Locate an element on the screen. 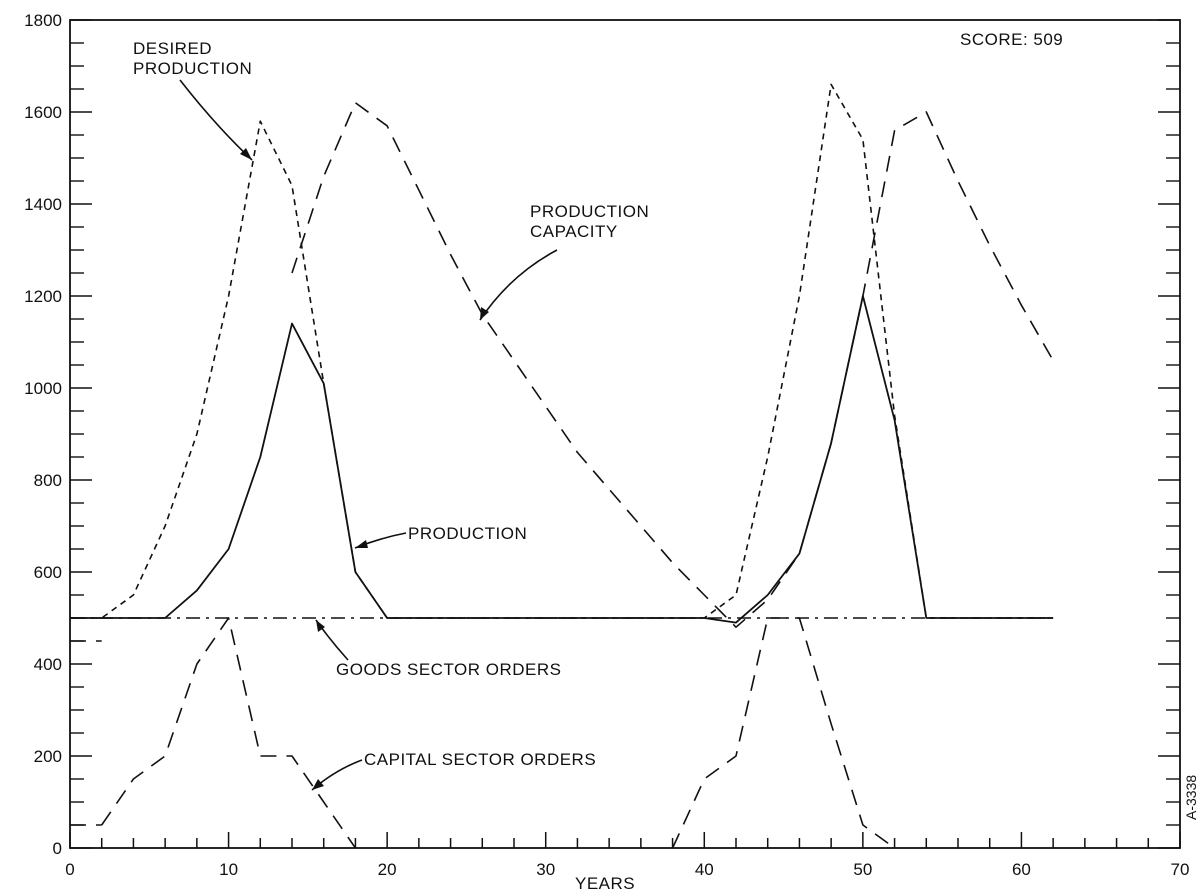 The image size is (1204, 896). y-tick-label: 400 is located at coordinates (48, 664).